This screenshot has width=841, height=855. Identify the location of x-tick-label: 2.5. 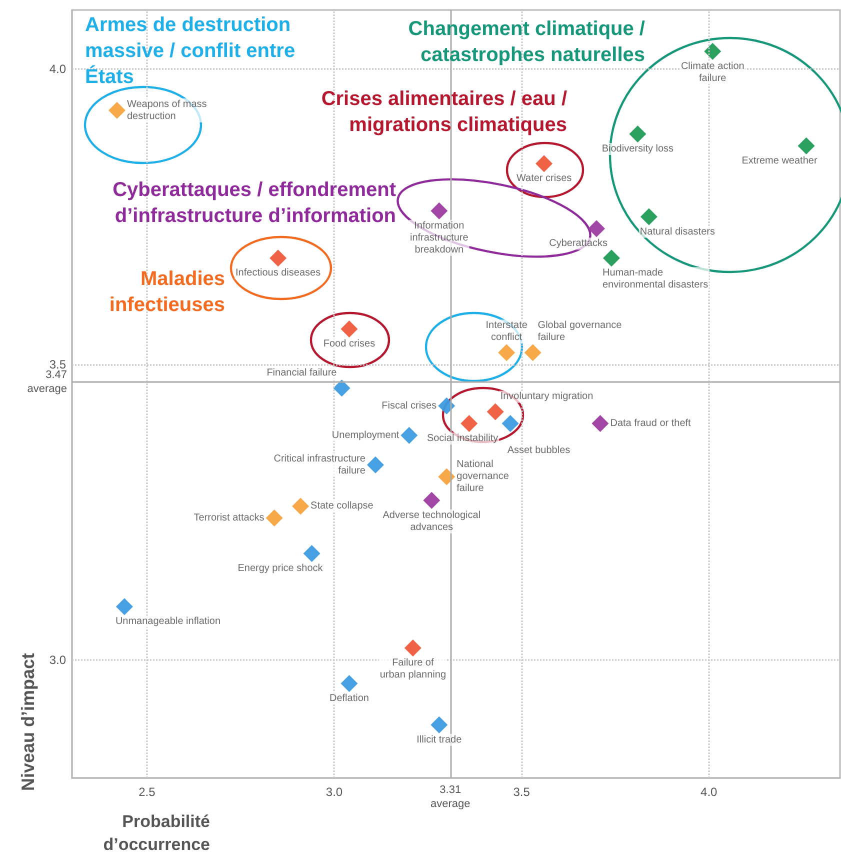
(147, 792).